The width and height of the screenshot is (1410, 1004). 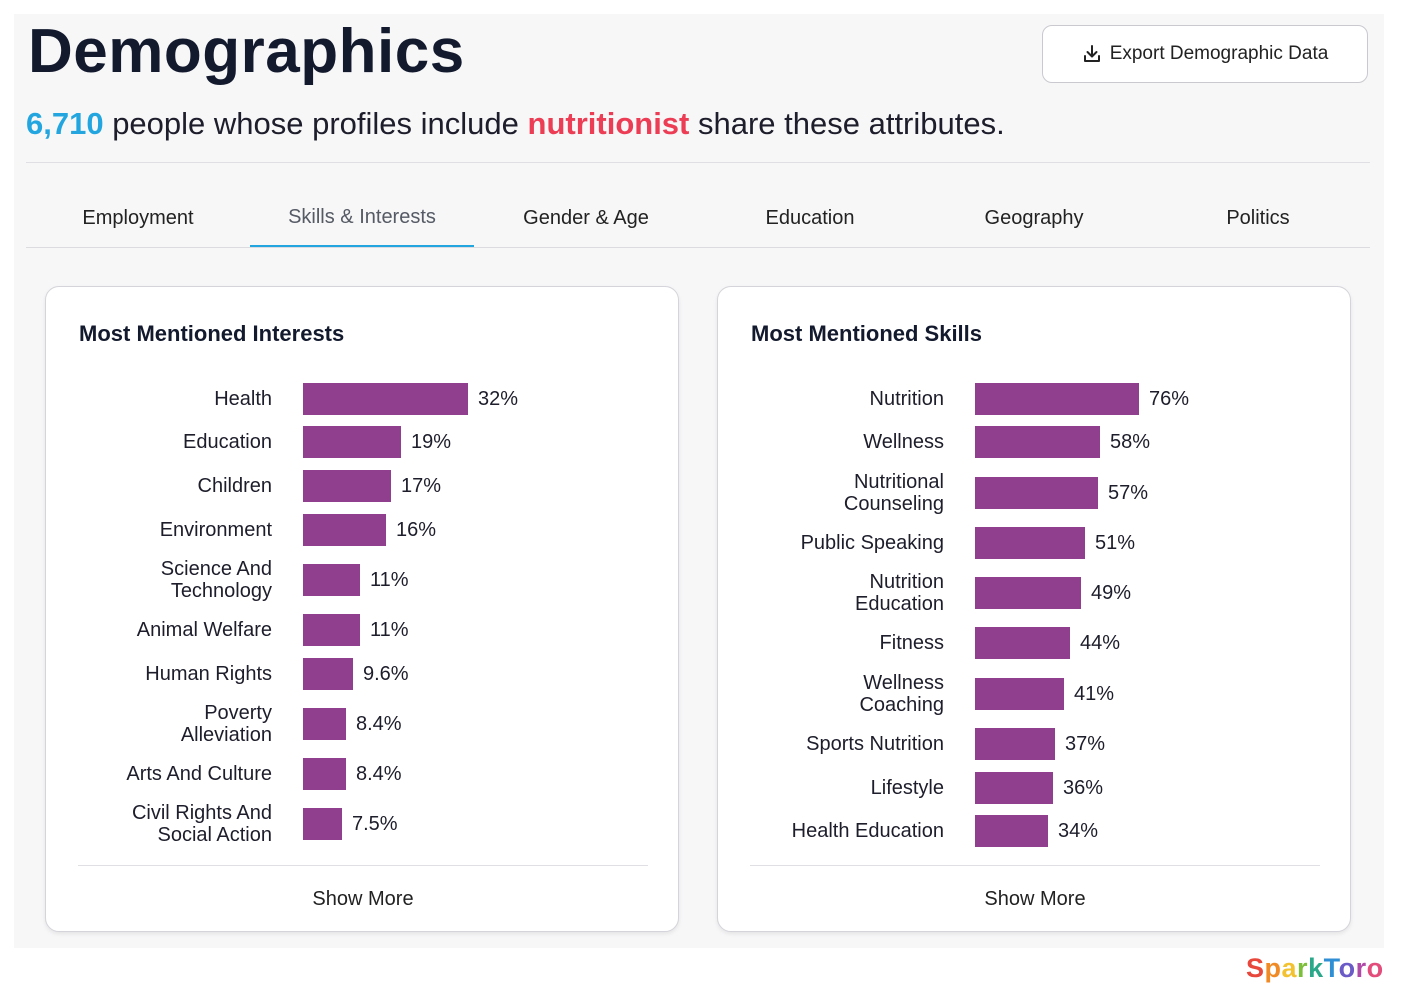 What do you see at coordinates (431, 442) in the screenshot?
I see `bar-value-label: 19%` at bounding box center [431, 442].